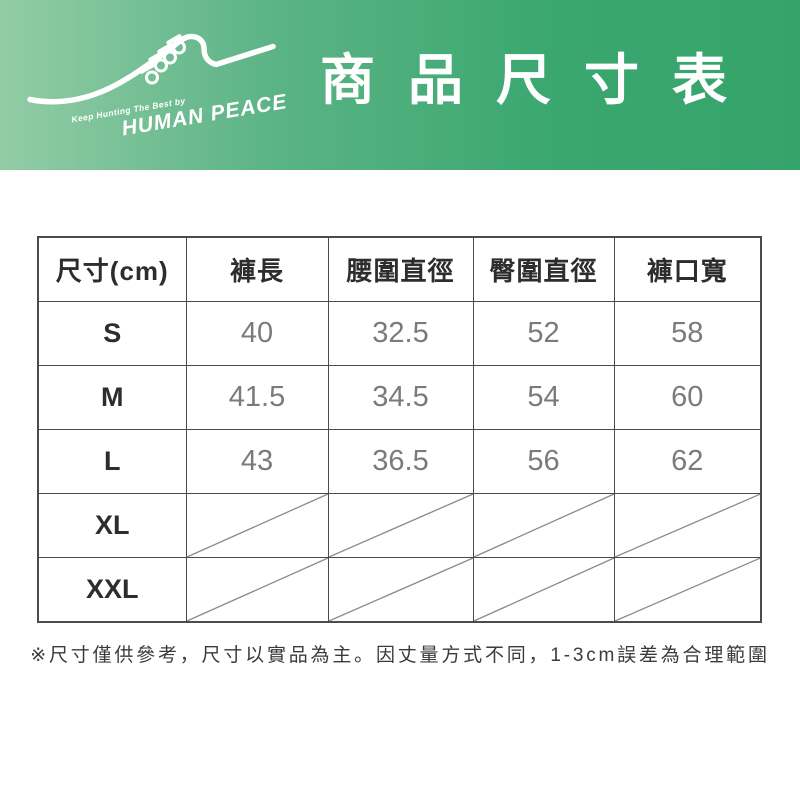 The image size is (800, 800). I want to click on table-cell: 34.5, so click(400, 397).